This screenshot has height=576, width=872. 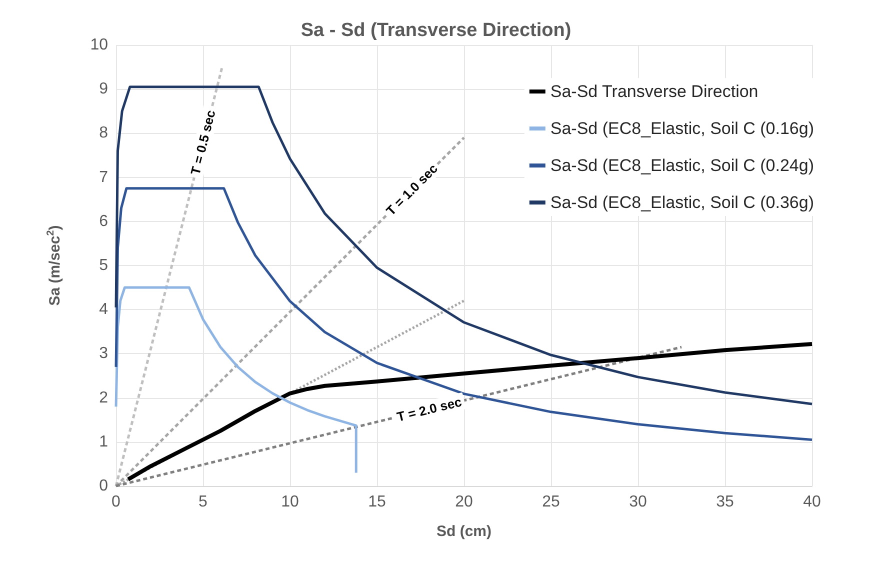 What do you see at coordinates (103, 221) in the screenshot?
I see `y-tick-label: 6` at bounding box center [103, 221].